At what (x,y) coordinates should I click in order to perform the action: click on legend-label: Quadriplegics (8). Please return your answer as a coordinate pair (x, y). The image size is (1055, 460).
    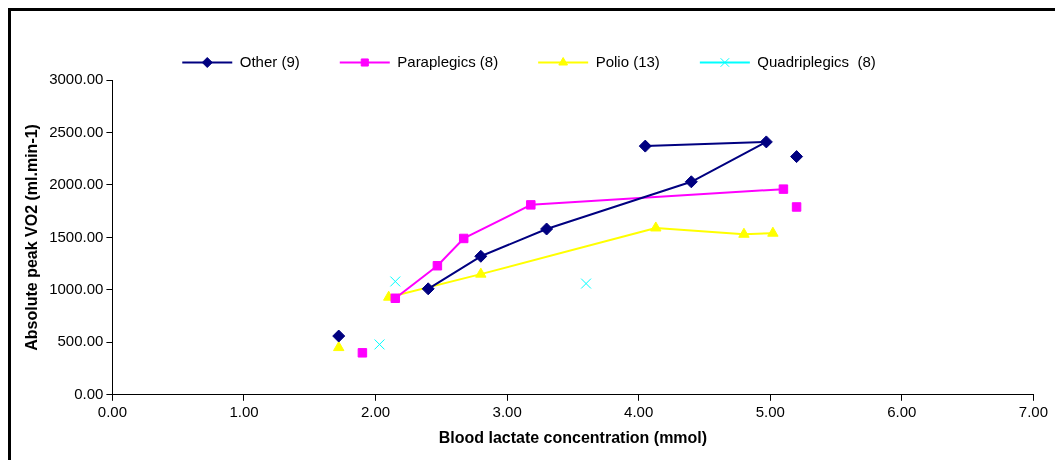
    Looking at the image, I should click on (816, 61).